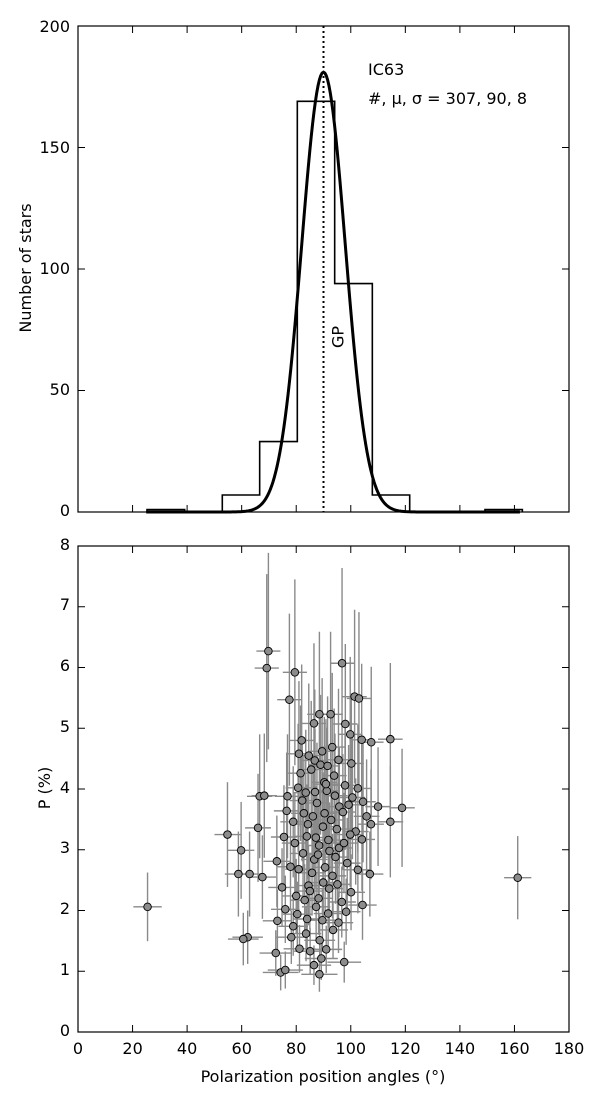 Image resolution: width=600 pixels, height=1100 pixels. I want to click on x-tick-label: 120, so click(405, 1048).